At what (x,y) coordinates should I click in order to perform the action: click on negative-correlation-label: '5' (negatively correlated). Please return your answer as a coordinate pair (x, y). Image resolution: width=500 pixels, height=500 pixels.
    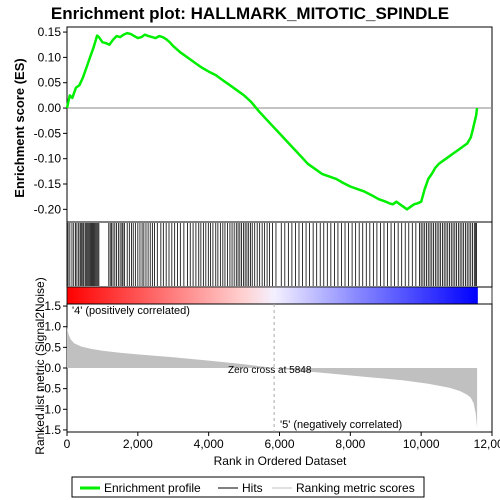
    Looking at the image, I should click on (341, 425).